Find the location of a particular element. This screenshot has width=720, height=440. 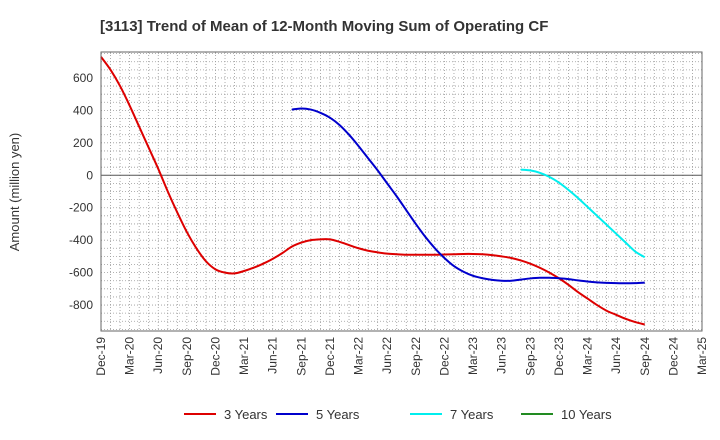

y-tick-label: -600 is located at coordinates (81, 273).